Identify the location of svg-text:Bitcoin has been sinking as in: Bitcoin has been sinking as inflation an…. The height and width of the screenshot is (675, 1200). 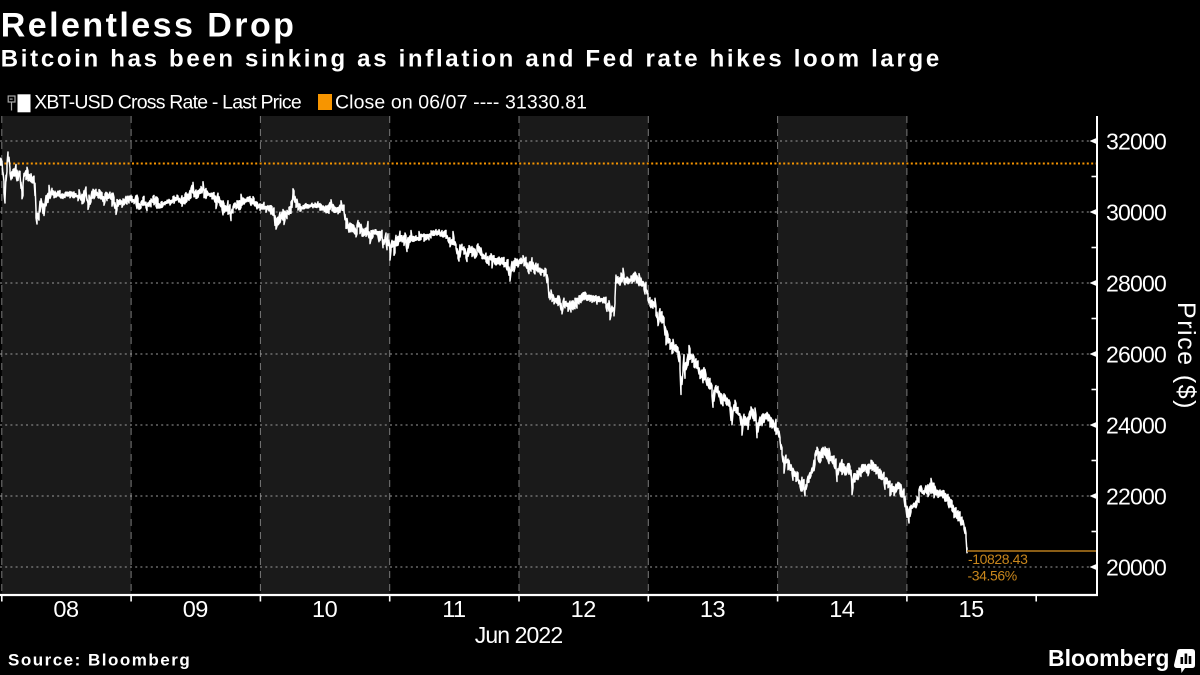
(471, 58).